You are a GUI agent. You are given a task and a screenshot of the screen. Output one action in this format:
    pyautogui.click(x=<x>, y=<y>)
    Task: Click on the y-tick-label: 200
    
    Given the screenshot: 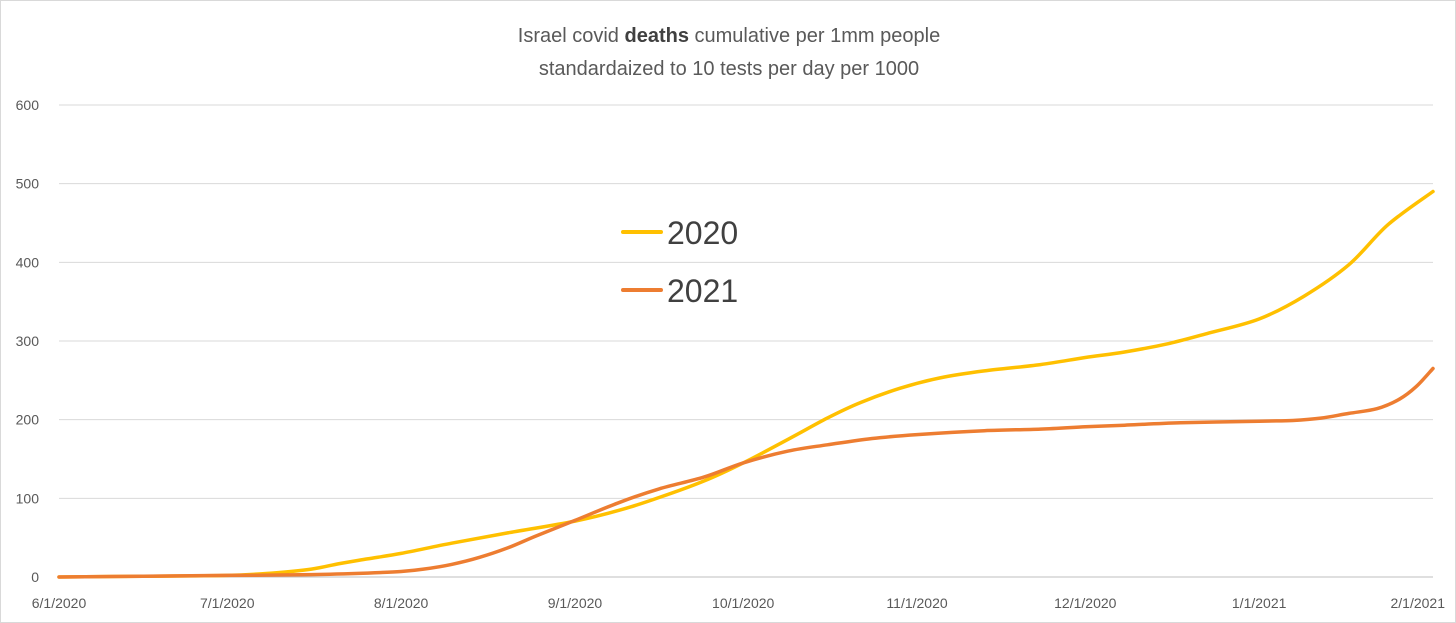 What is the action you would take?
    pyautogui.click(x=28, y=420)
    